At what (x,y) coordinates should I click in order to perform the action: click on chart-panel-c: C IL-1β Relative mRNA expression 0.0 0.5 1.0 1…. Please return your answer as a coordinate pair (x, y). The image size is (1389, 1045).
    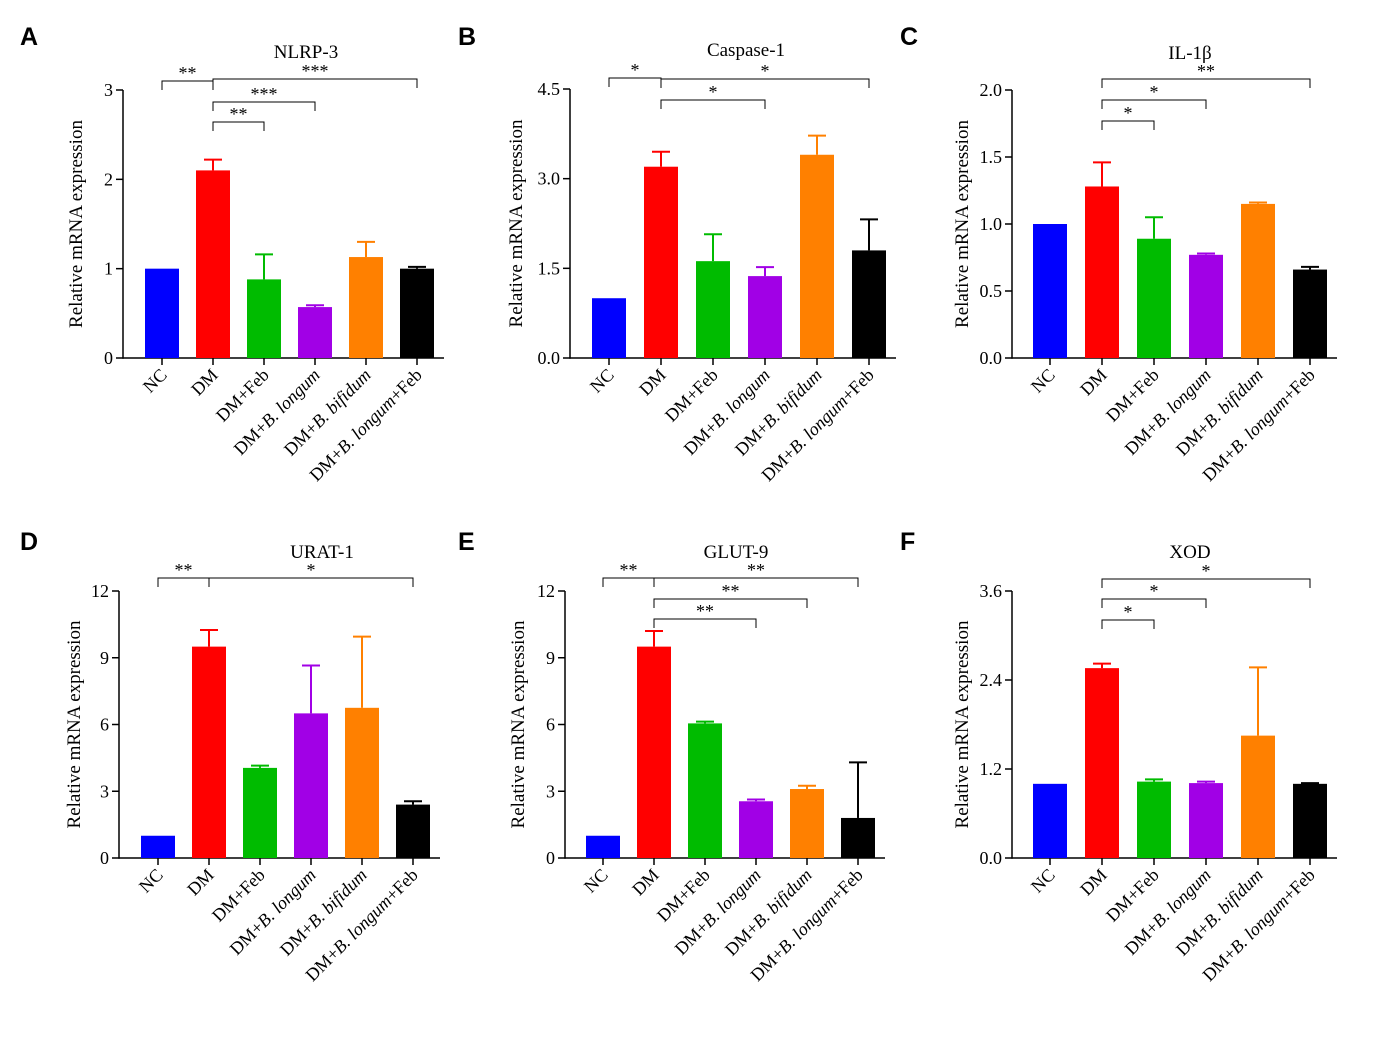
    Looking at the image, I should click on (1118, 254).